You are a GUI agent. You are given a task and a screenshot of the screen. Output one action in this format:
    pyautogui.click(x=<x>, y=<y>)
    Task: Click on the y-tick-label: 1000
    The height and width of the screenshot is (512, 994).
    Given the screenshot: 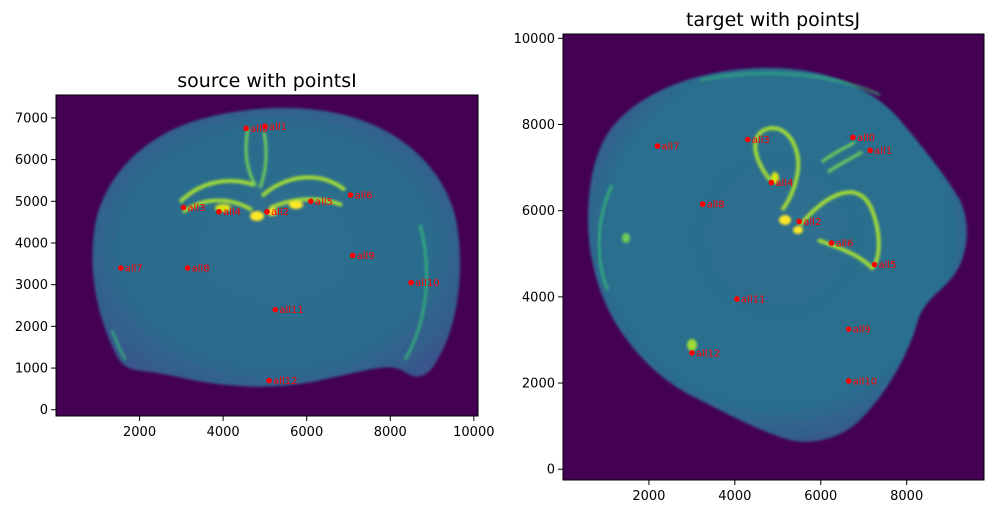 What is the action you would take?
    pyautogui.click(x=31, y=369)
    